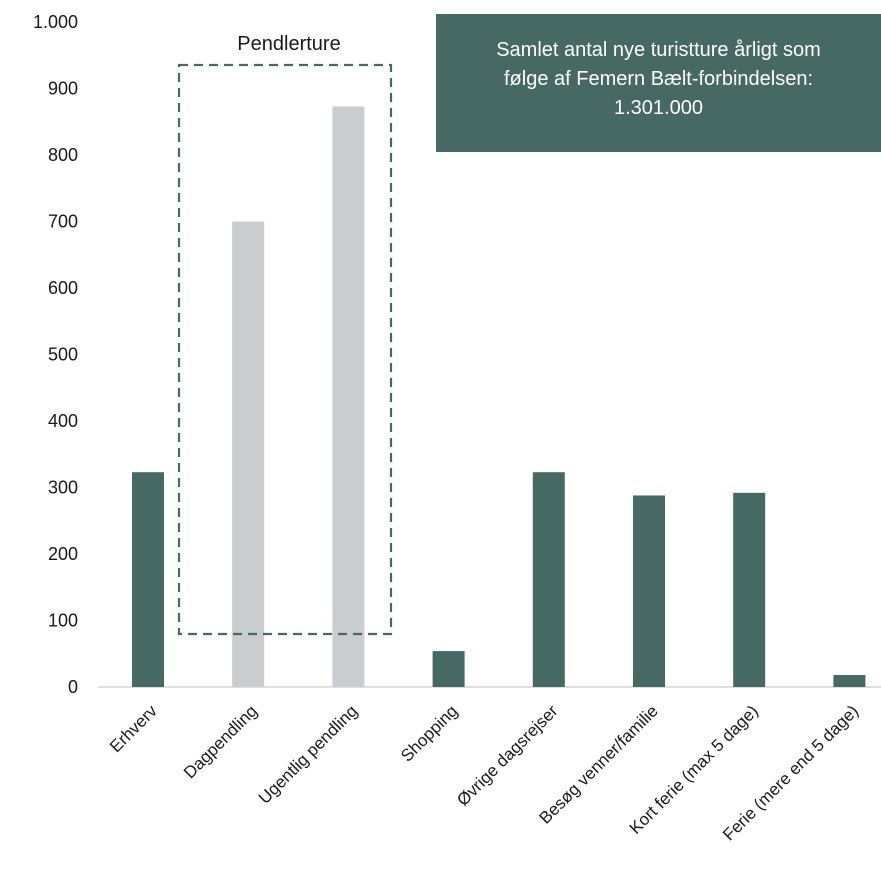  Describe the element at coordinates (55, 22) in the screenshot. I see `y-tick-label: 1.000` at that location.